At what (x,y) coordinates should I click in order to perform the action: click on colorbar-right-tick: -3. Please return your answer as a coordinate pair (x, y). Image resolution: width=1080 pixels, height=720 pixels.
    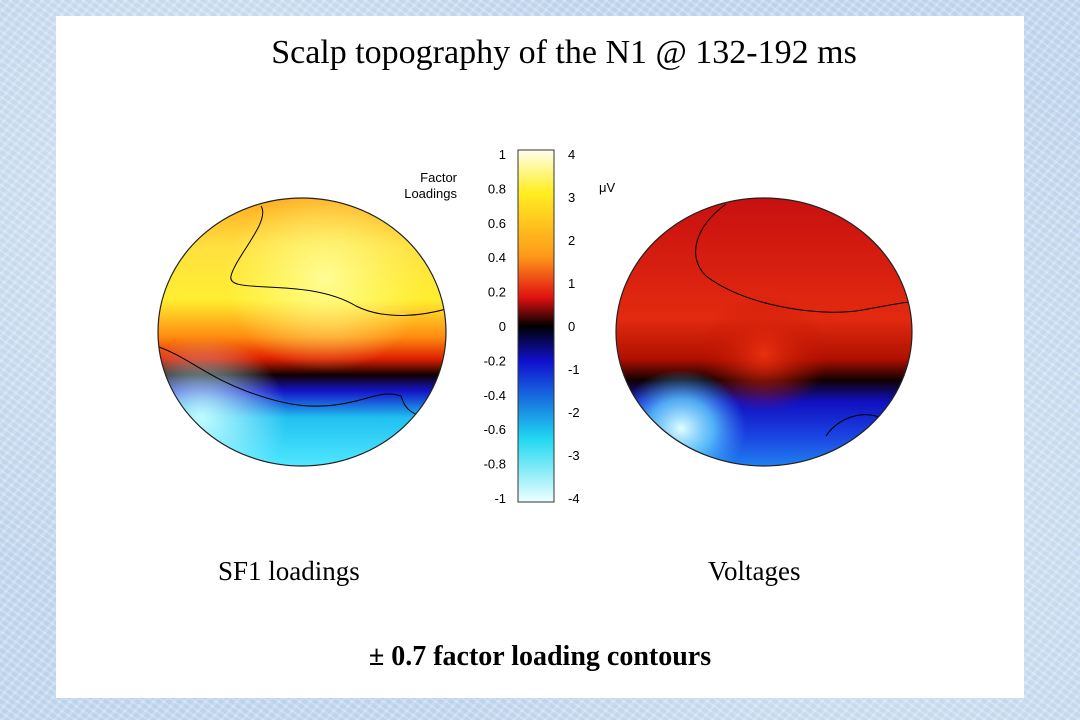
    Looking at the image, I should click on (574, 455).